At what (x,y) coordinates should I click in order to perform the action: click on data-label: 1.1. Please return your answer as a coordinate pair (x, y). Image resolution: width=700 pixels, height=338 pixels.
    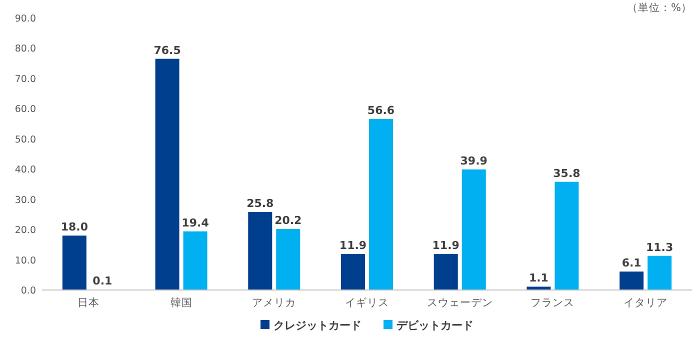
    Looking at the image, I should click on (538, 278).